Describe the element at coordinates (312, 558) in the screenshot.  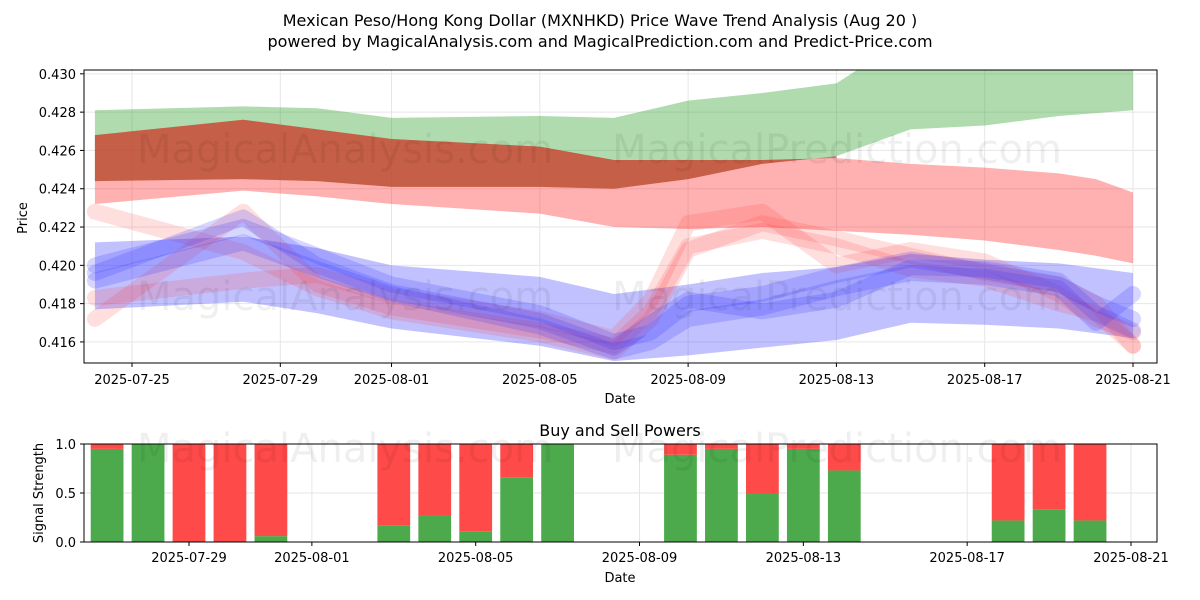
I see `buy-sell-x-tick-label: 2025-08-01` at that location.